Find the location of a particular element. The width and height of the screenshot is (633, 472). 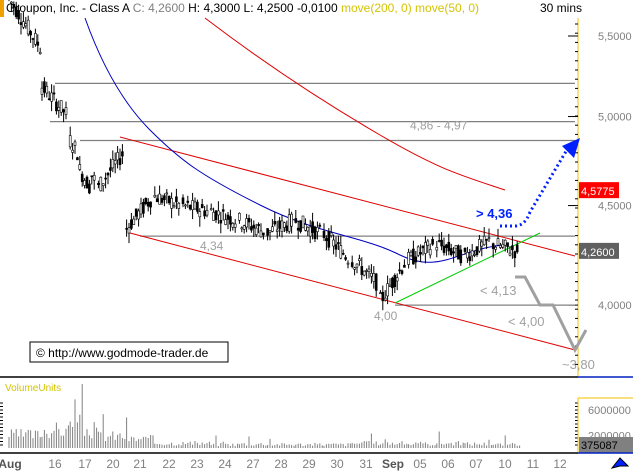

high-label: H: is located at coordinates (194, 8).